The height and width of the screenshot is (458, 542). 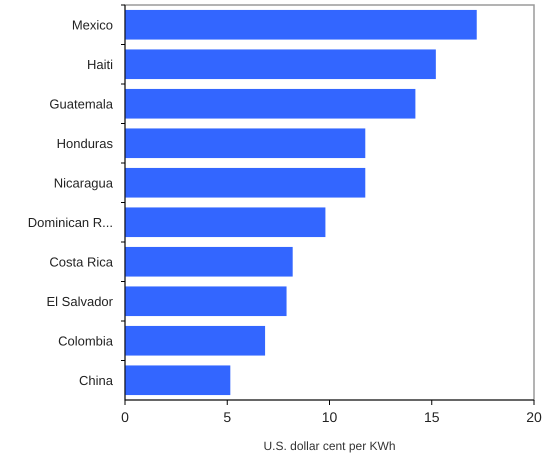 I want to click on y-tick-label: Nicaragua, so click(x=84, y=182).